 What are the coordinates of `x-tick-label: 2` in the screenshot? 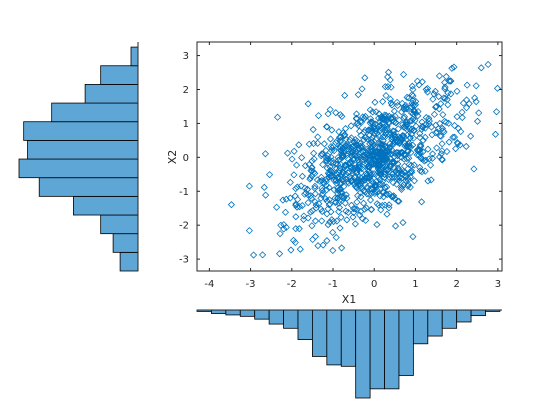 It's located at (456, 284).